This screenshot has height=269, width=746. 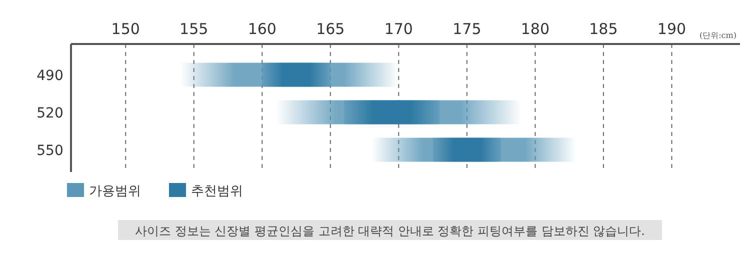 What do you see at coordinates (50, 150) in the screenshot?
I see `y-tick-label: 550` at bounding box center [50, 150].